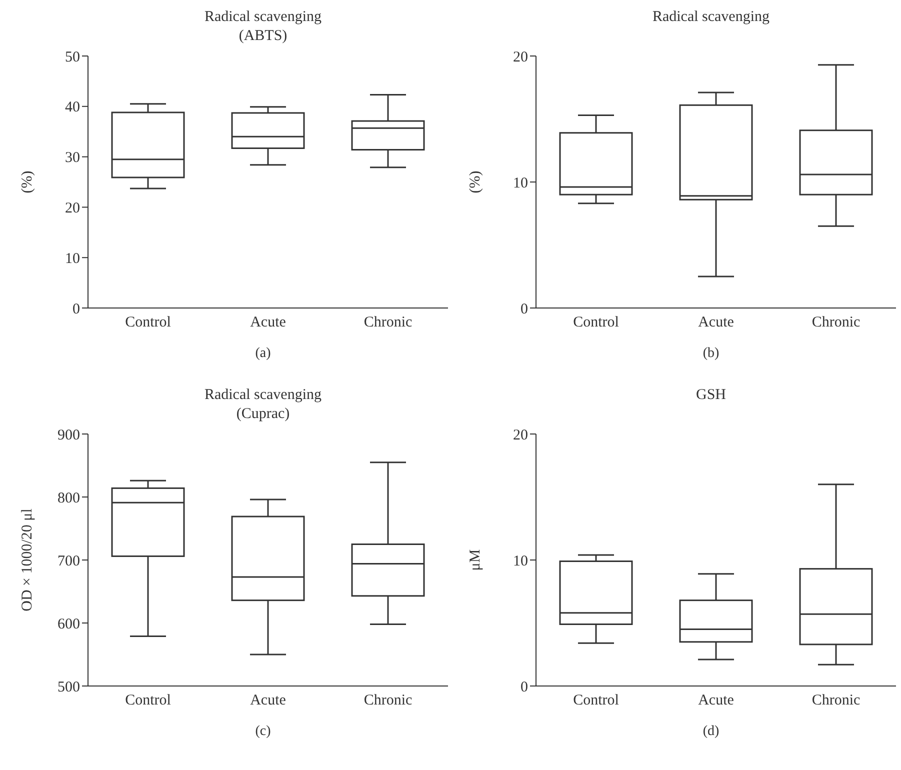 The image size is (901, 770). I want to click on y-tick-label: 800, so click(69, 498).